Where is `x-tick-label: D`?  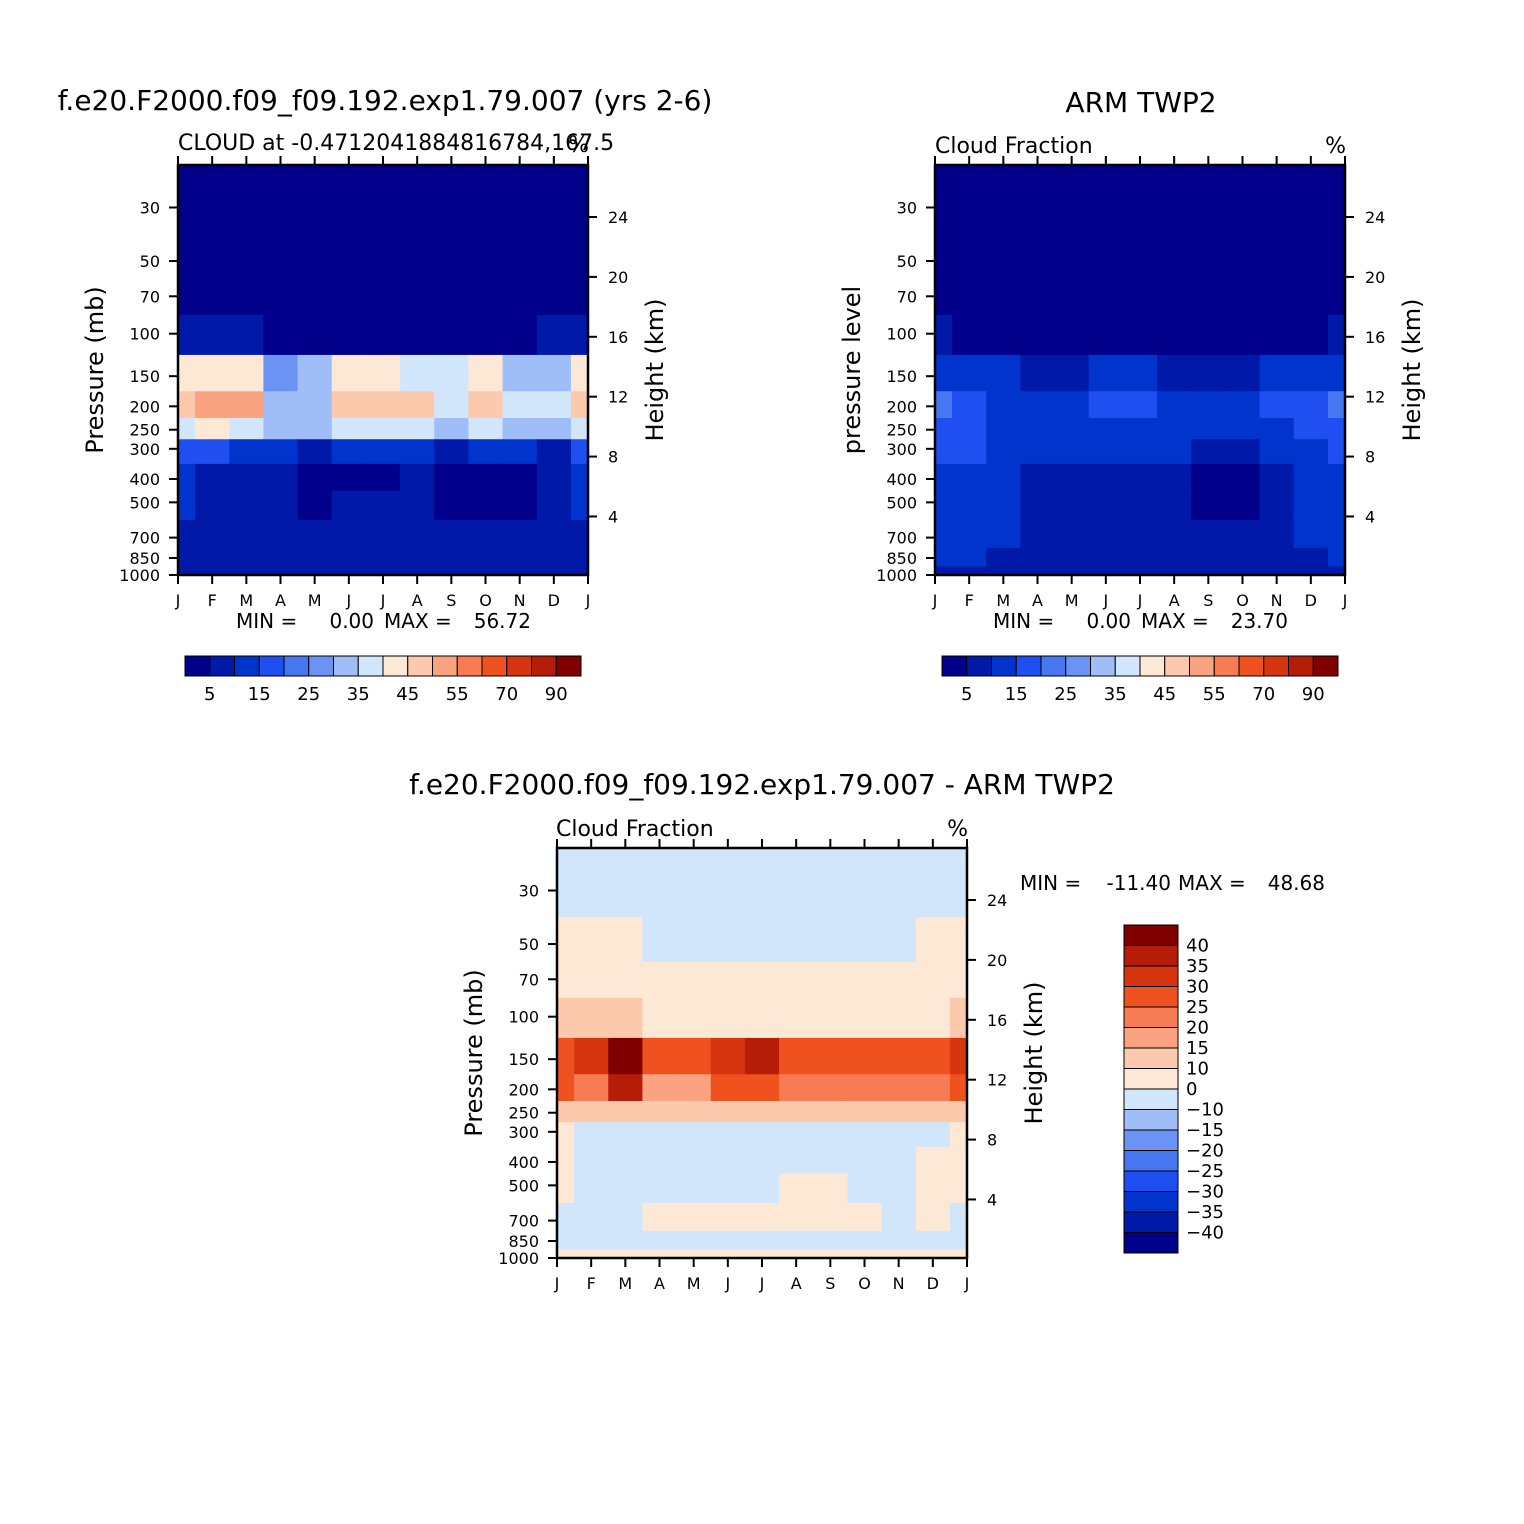 x-tick-label: D is located at coordinates (1311, 600).